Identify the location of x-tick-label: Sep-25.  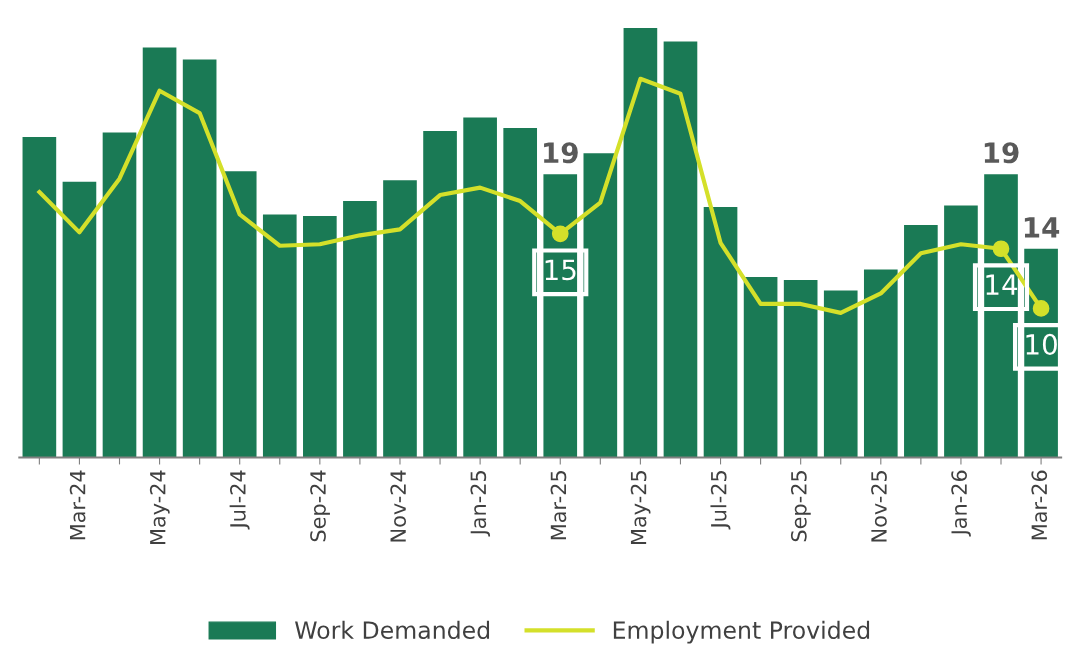
(800, 506).